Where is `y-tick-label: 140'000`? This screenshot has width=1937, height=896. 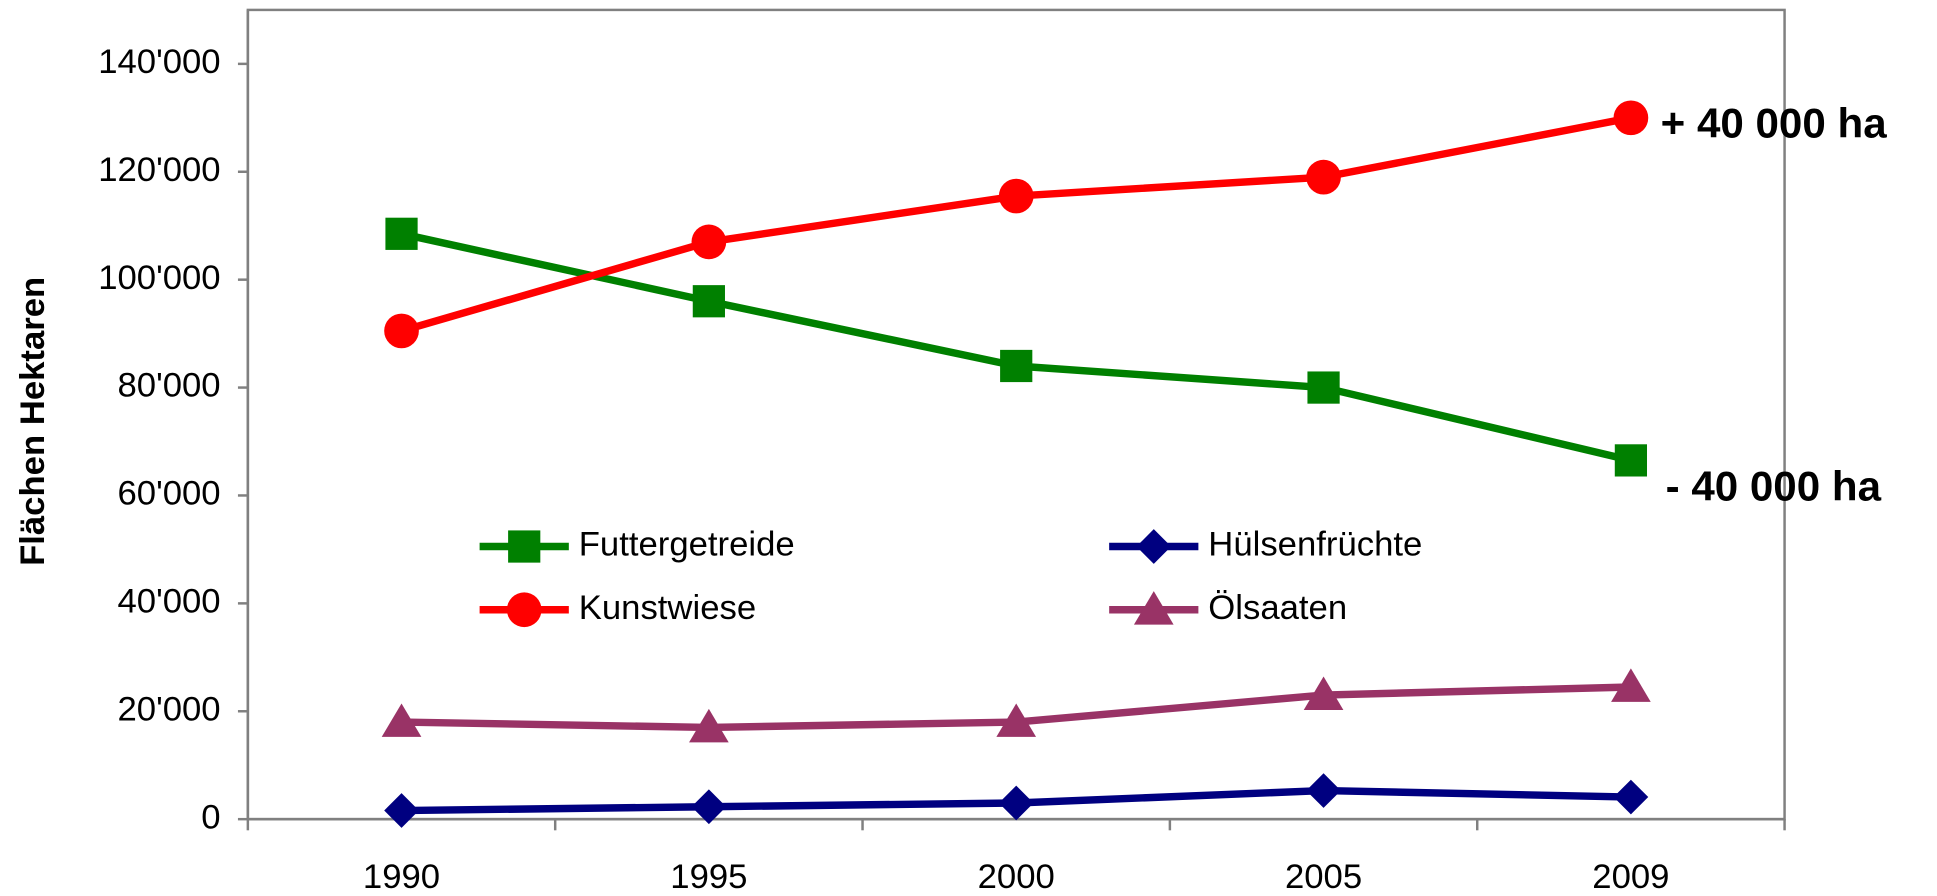
y-tick-label: 140'000 is located at coordinates (159, 62).